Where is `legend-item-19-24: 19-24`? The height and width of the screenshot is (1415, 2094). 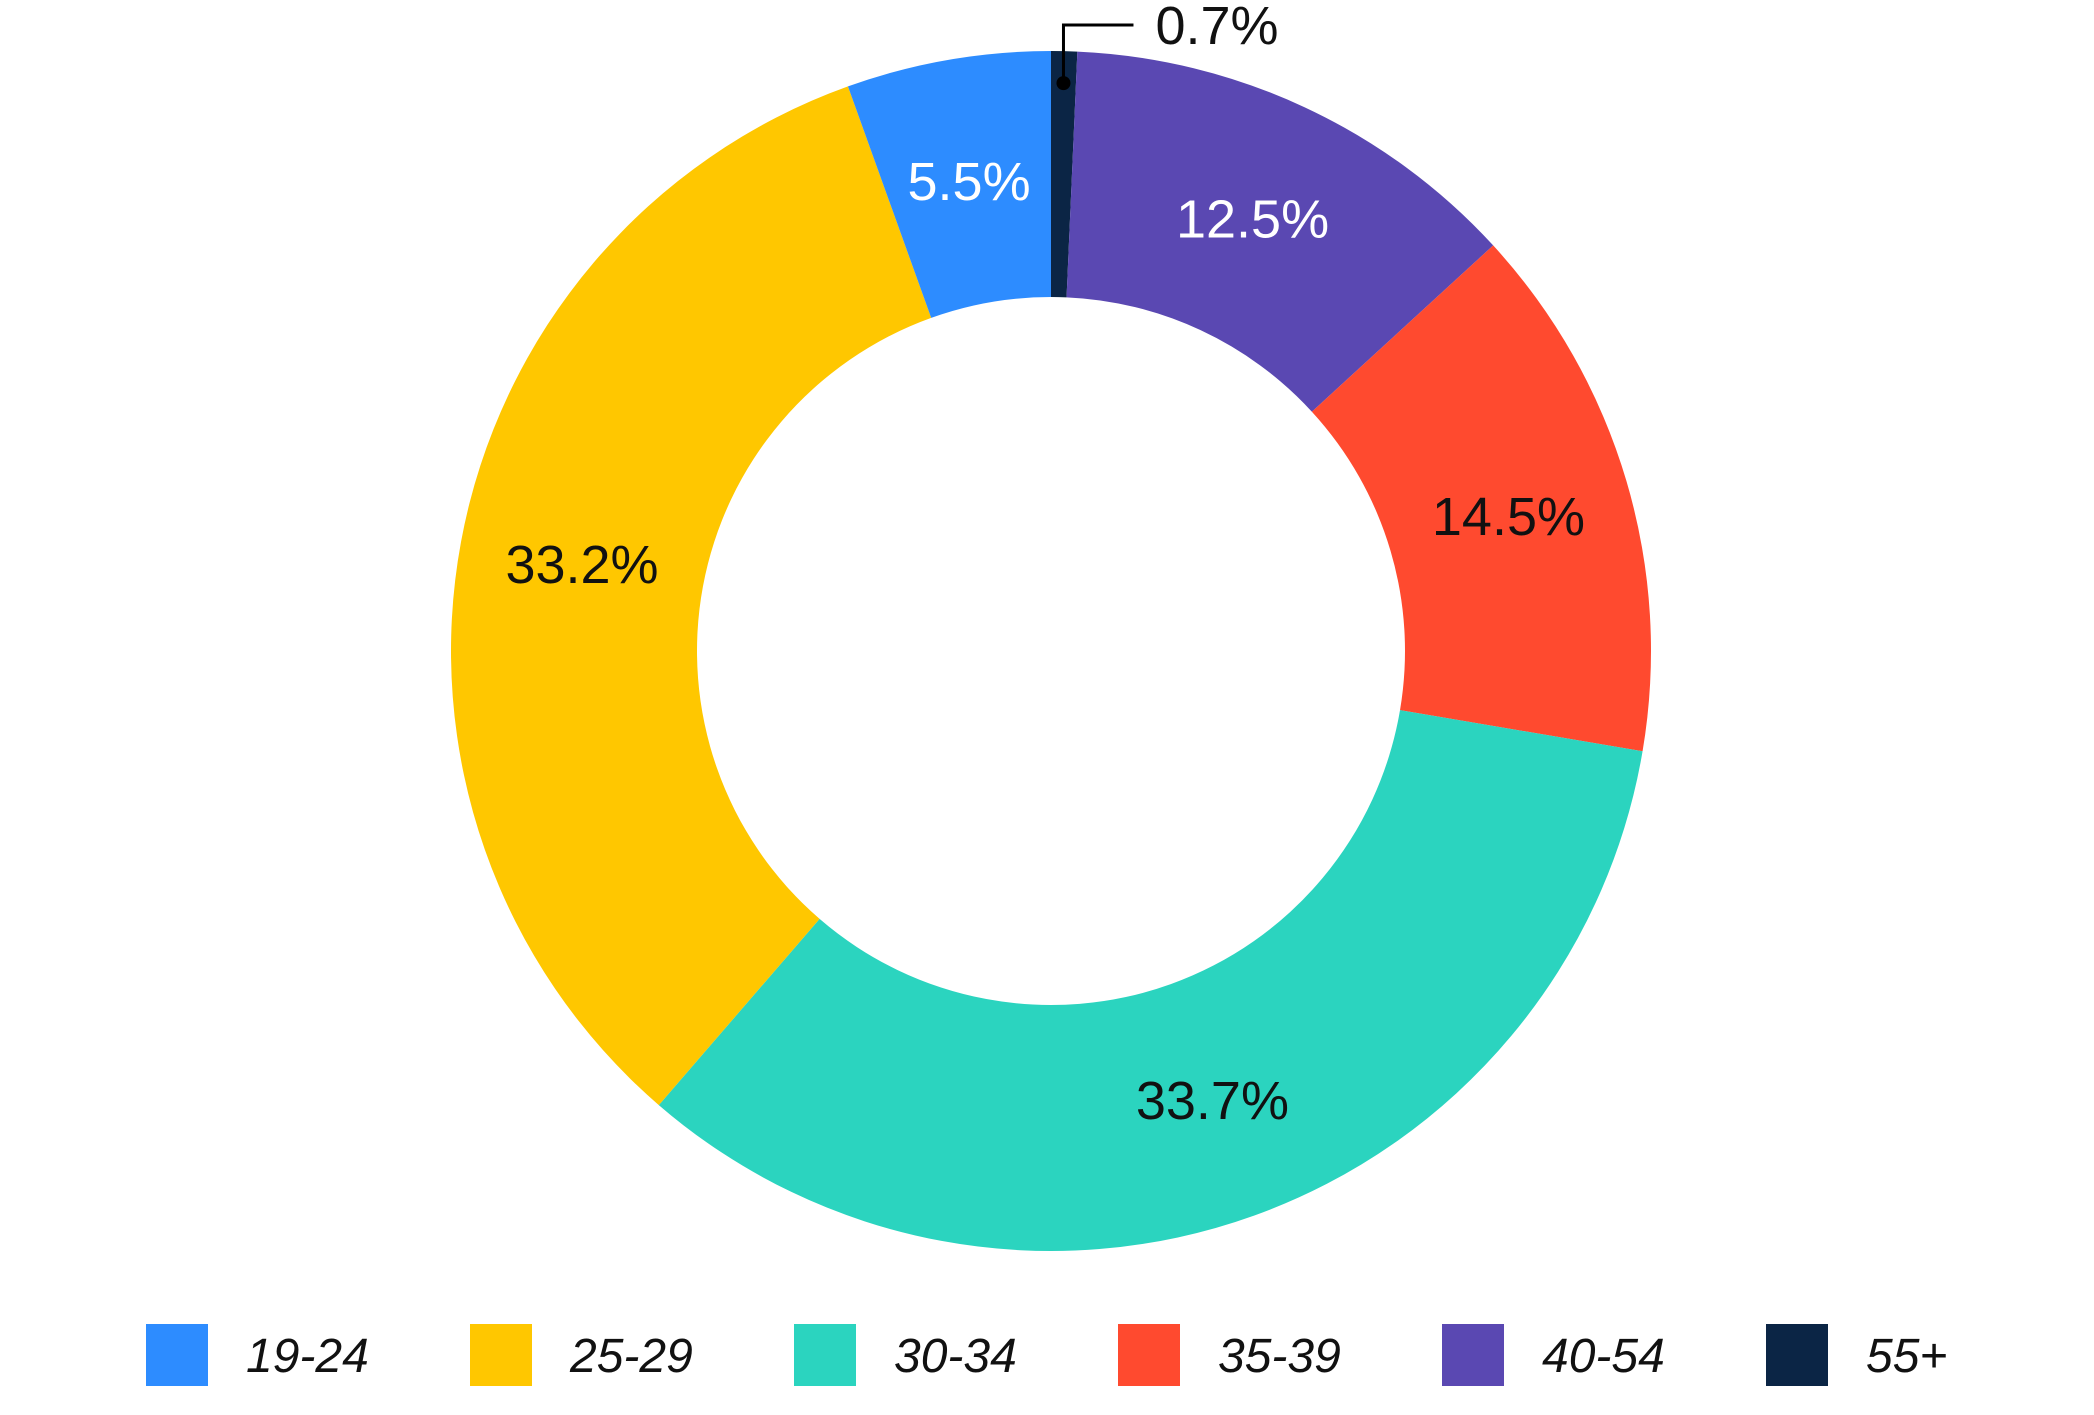
legend-item-19-24: 19-24 is located at coordinates (257, 1355).